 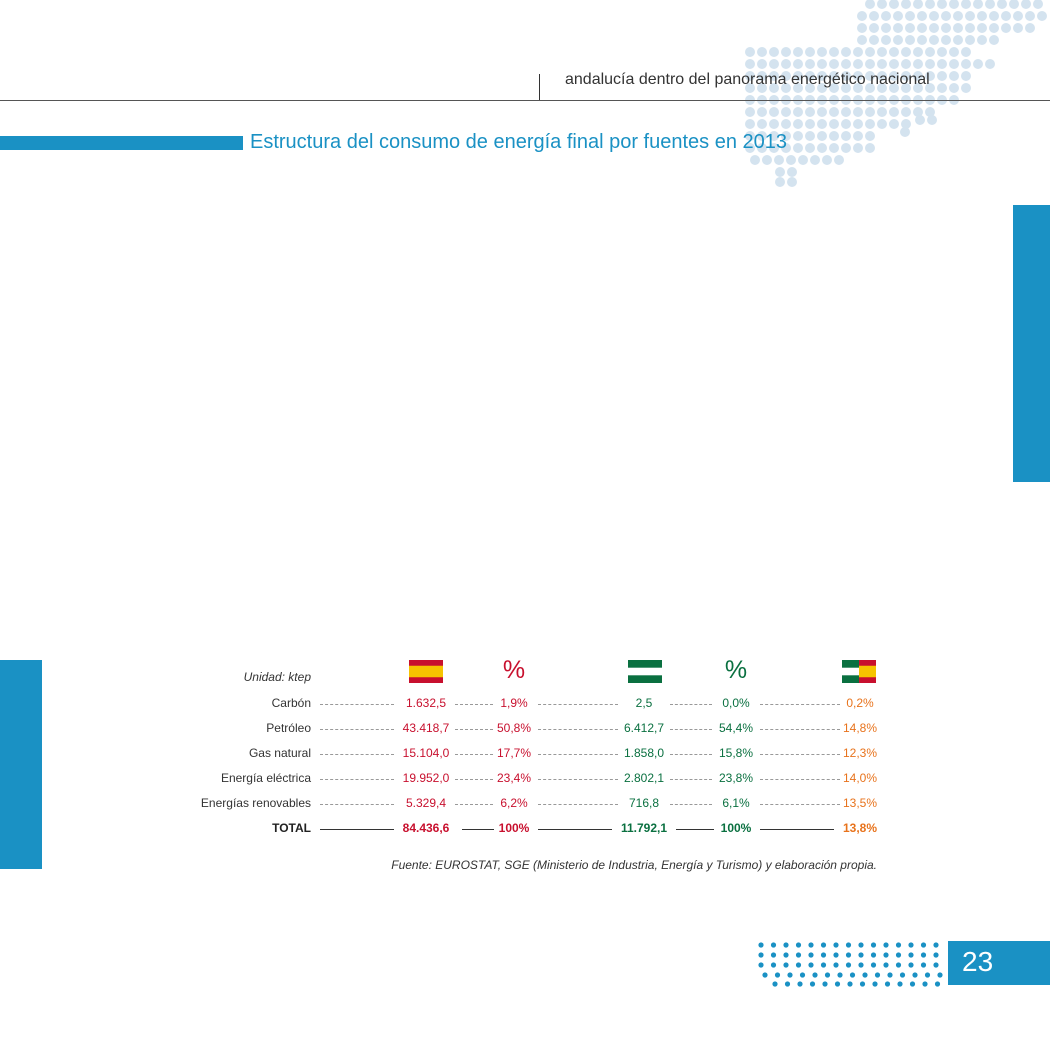 I want to click on andalucia-share-of-spain: 14,0%, so click(x=860, y=778).